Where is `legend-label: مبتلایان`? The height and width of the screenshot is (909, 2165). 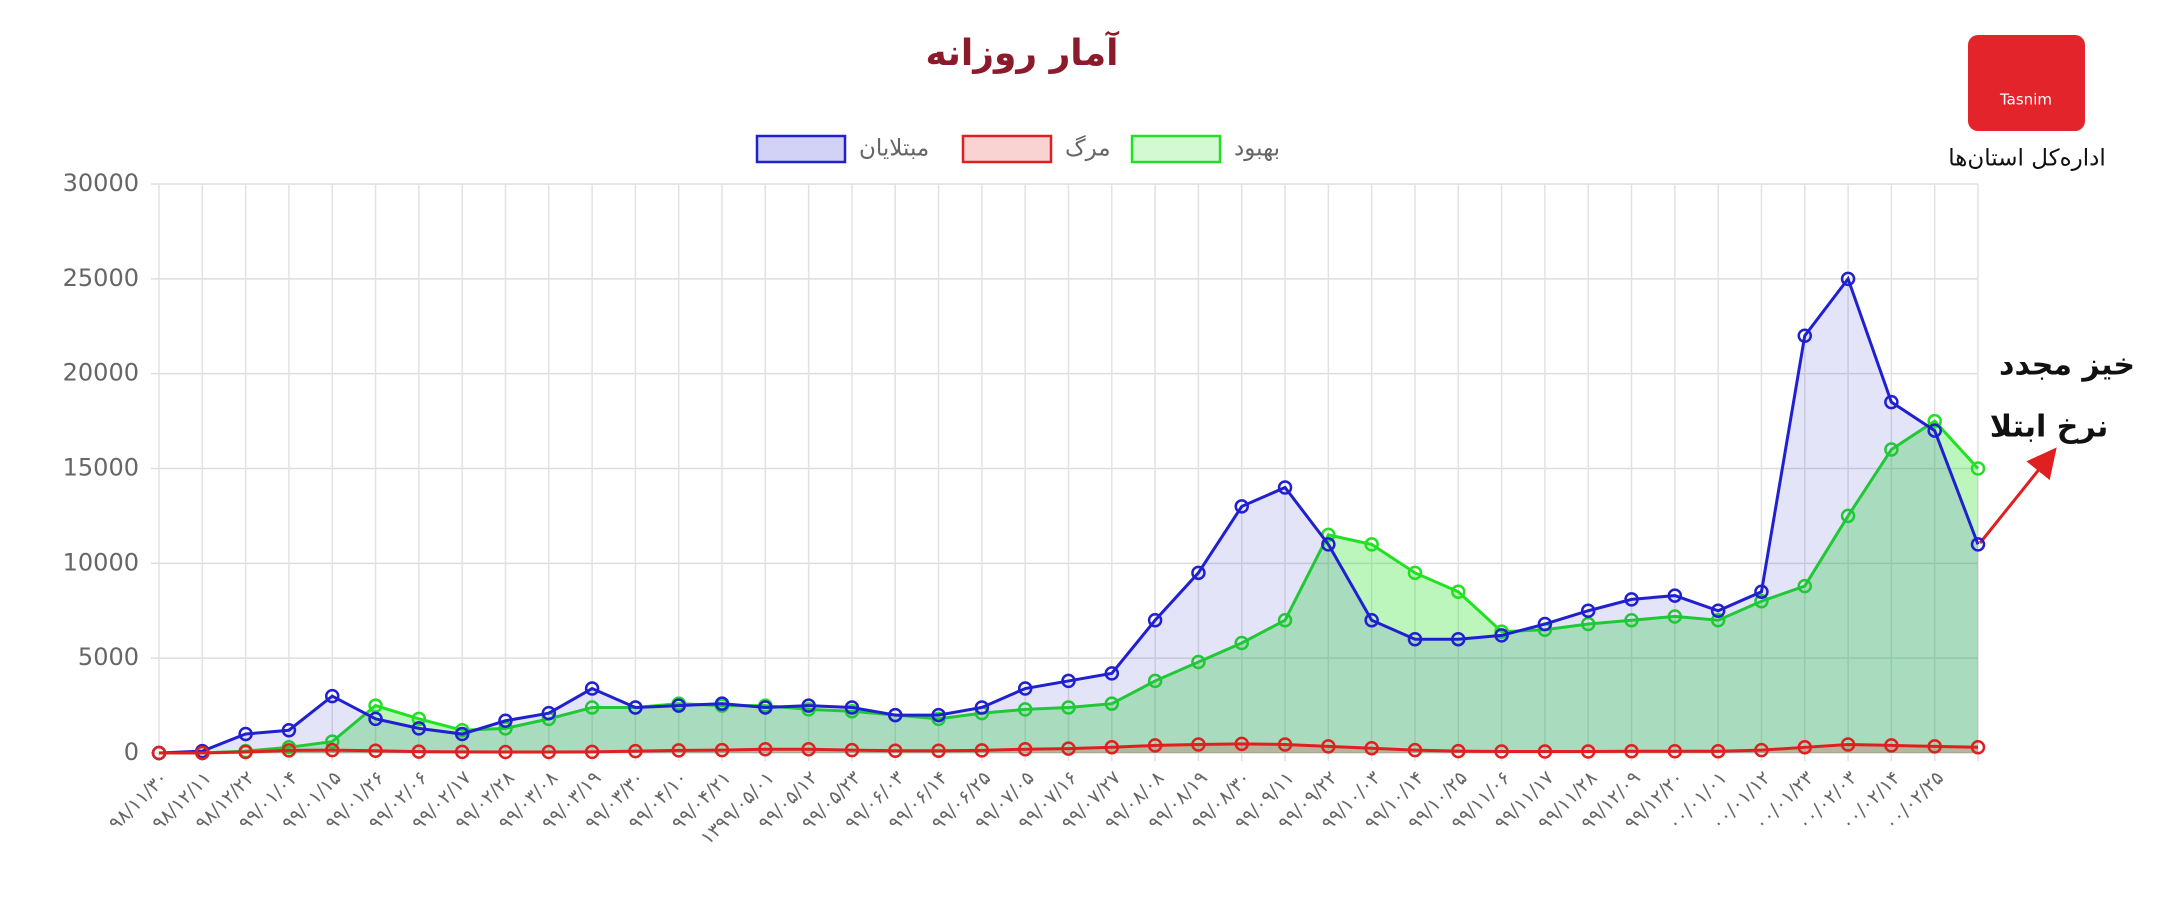
legend-label: مبتلایان is located at coordinates (894, 149).